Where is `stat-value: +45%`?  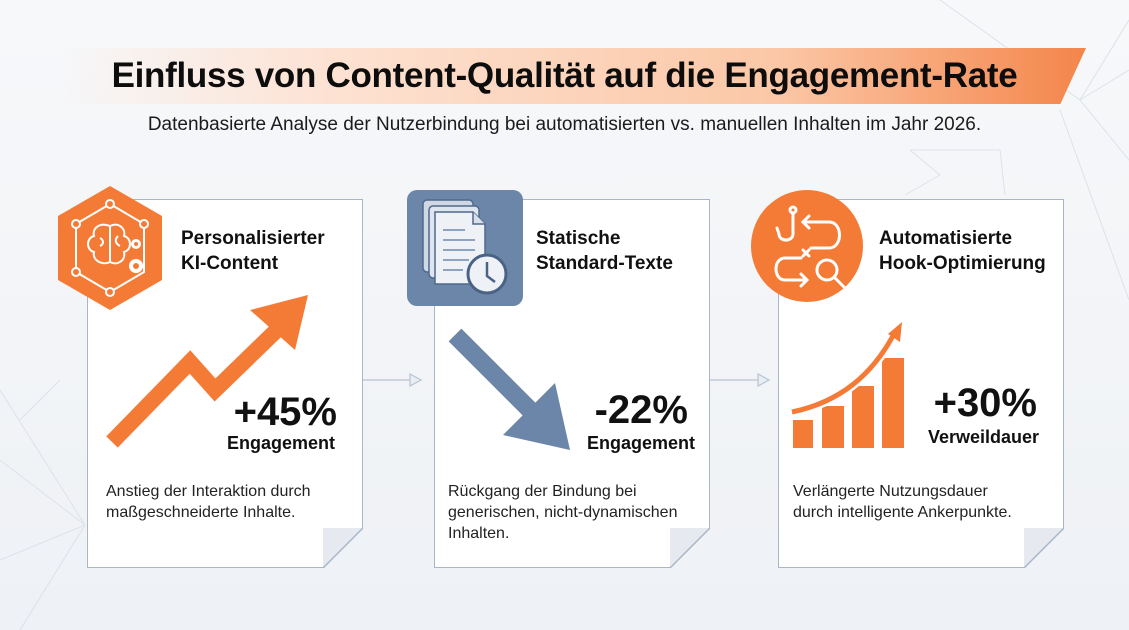 stat-value: +45% is located at coordinates (285, 412).